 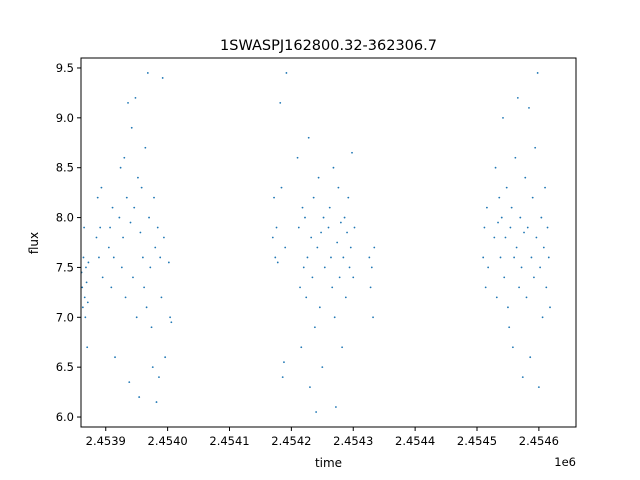 What do you see at coordinates (65, 218) in the screenshot?
I see `y-tick-label: 8.0` at bounding box center [65, 218].